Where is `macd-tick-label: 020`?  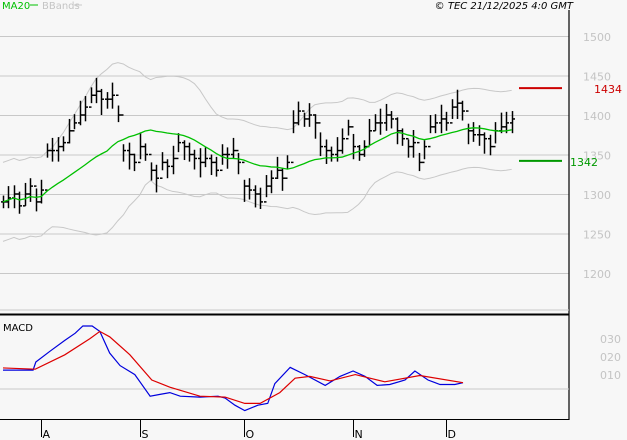
macd-tick-label: 020 is located at coordinates (610, 357).